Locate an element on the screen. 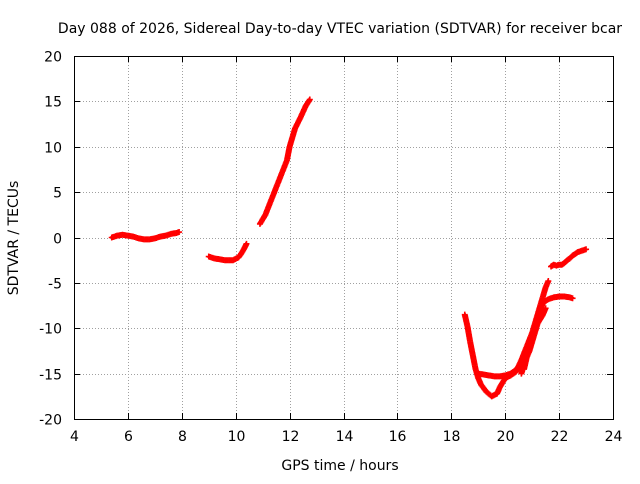 Image resolution: width=640 pixels, height=484 pixels. y-tick-label: 5 is located at coordinates (57, 194).